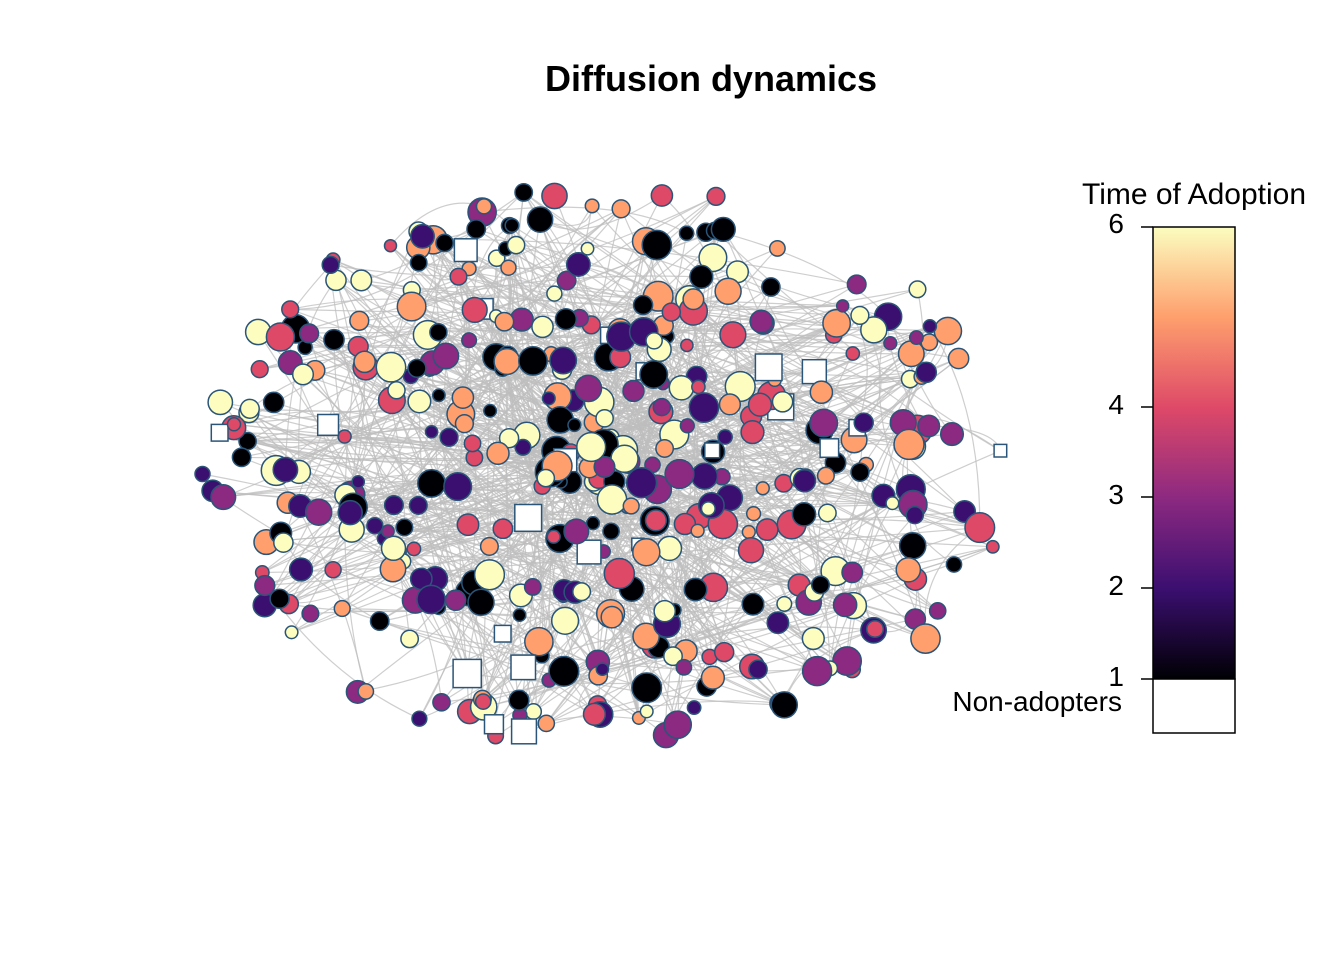  What do you see at coordinates (1116, 676) in the screenshot?
I see `tick-label-1: 1` at bounding box center [1116, 676].